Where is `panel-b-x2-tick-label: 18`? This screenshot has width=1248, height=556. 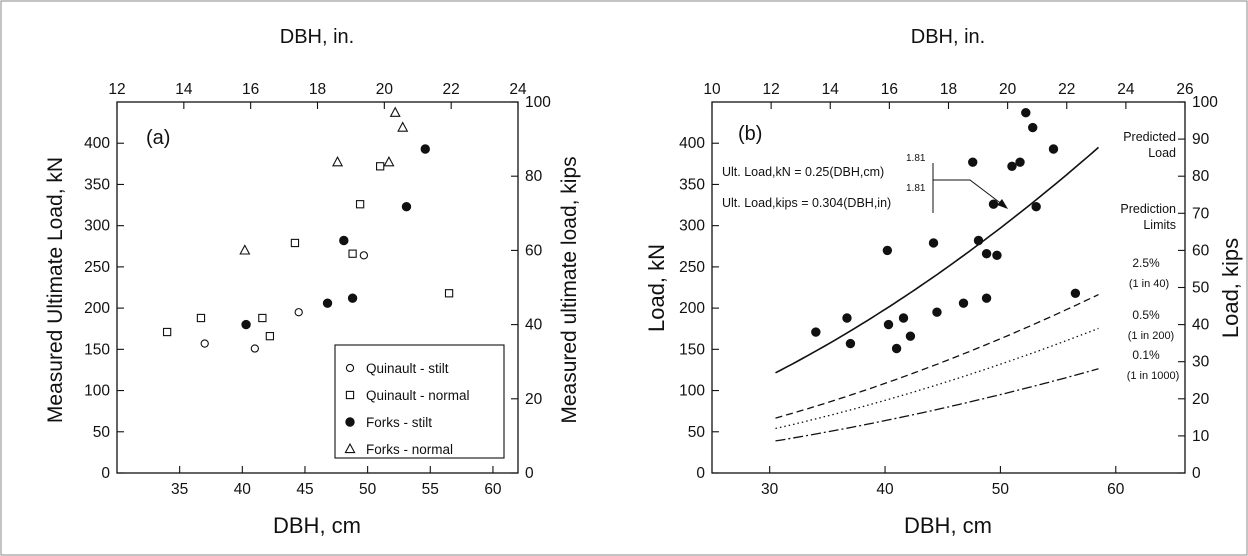
panel-b-x2-tick-label: 18 is located at coordinates (948, 89).